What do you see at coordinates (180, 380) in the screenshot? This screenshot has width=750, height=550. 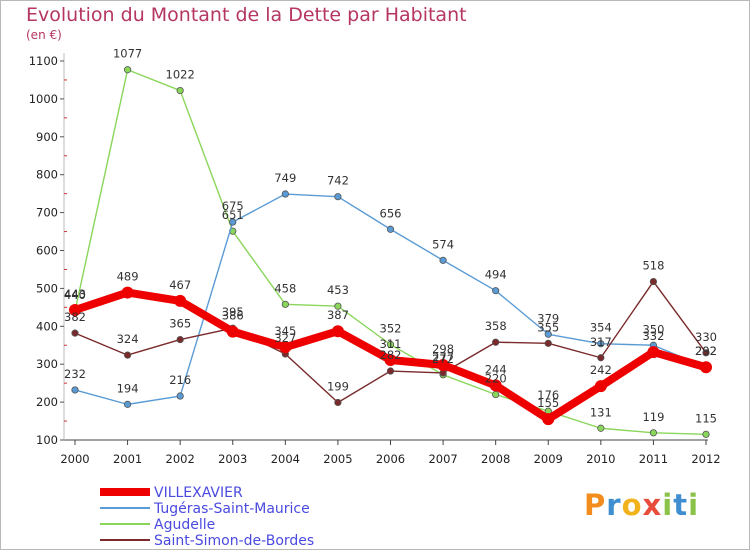 I see `data-label: 216` at bounding box center [180, 380].